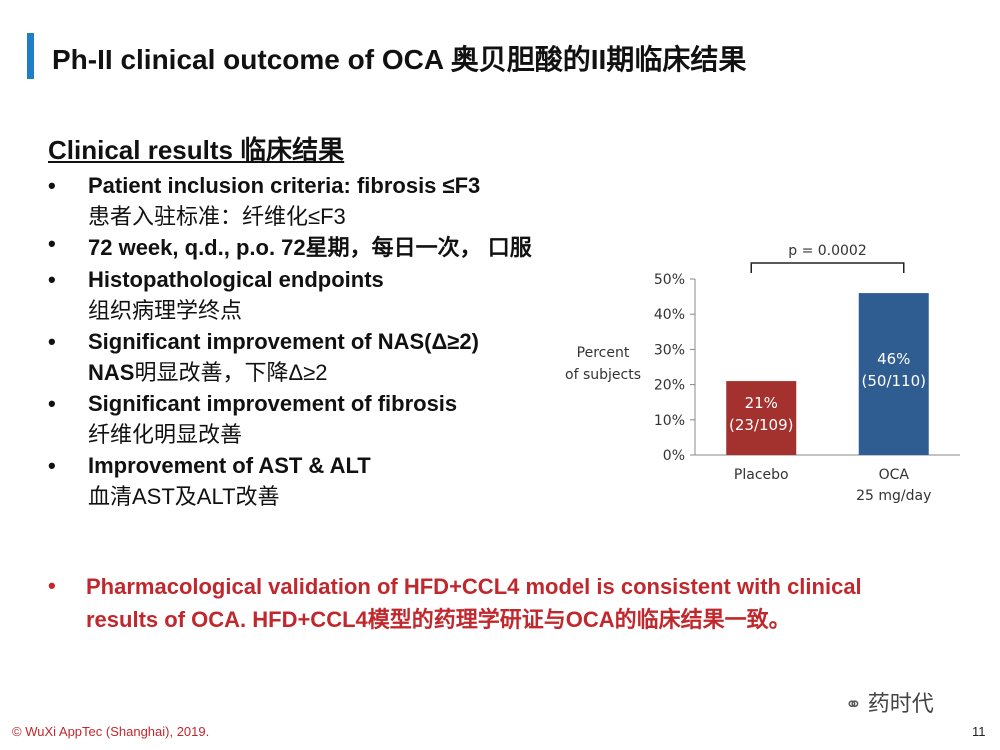 This screenshot has width=1000, height=750. What do you see at coordinates (893, 359) in the screenshot?
I see `data-label: 46%` at bounding box center [893, 359].